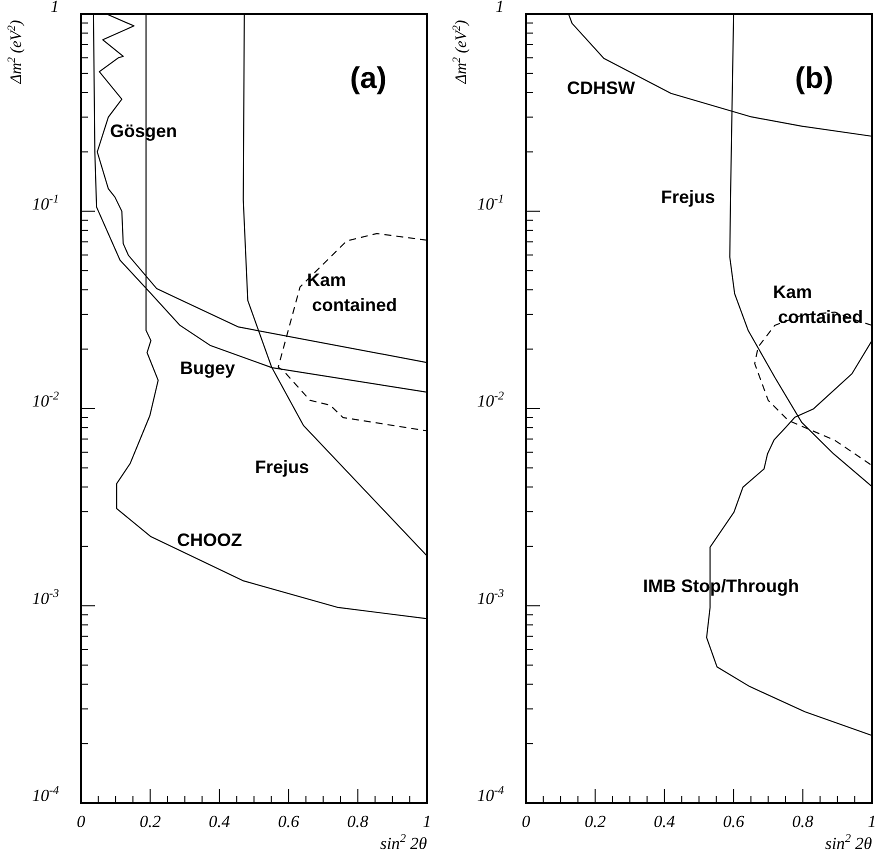  Describe the element at coordinates (368, 78) in the screenshot. I see `text: (a)` at that location.